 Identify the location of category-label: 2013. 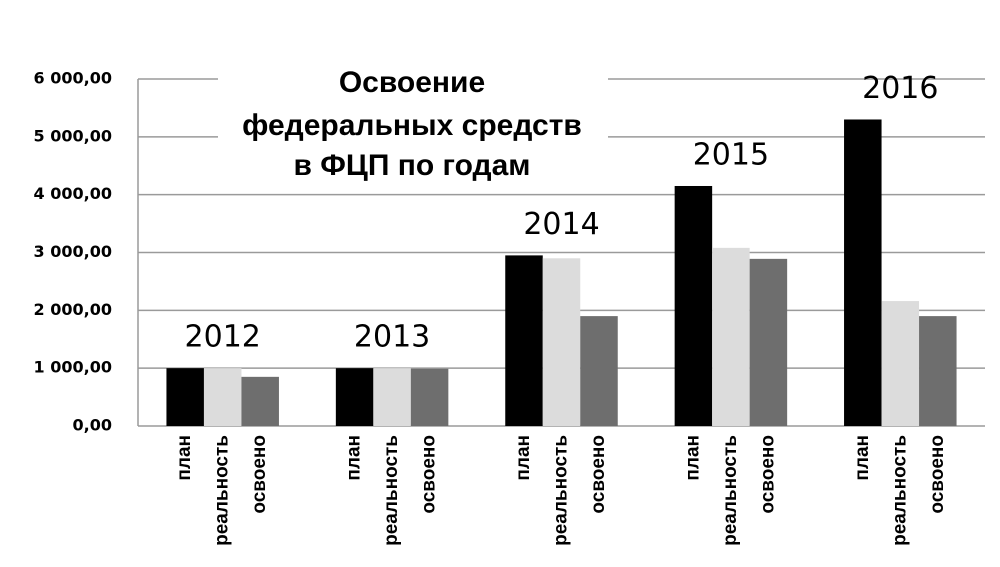
(392, 337).